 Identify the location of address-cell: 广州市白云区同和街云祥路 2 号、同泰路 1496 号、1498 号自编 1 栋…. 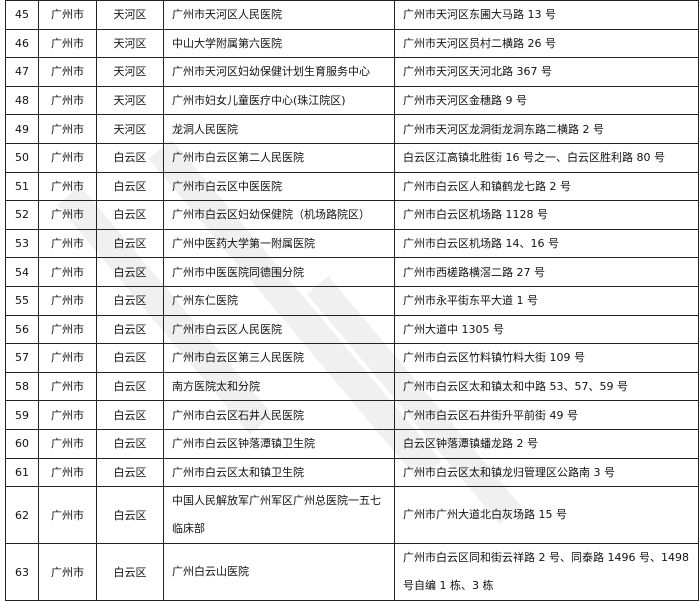
(546, 572).